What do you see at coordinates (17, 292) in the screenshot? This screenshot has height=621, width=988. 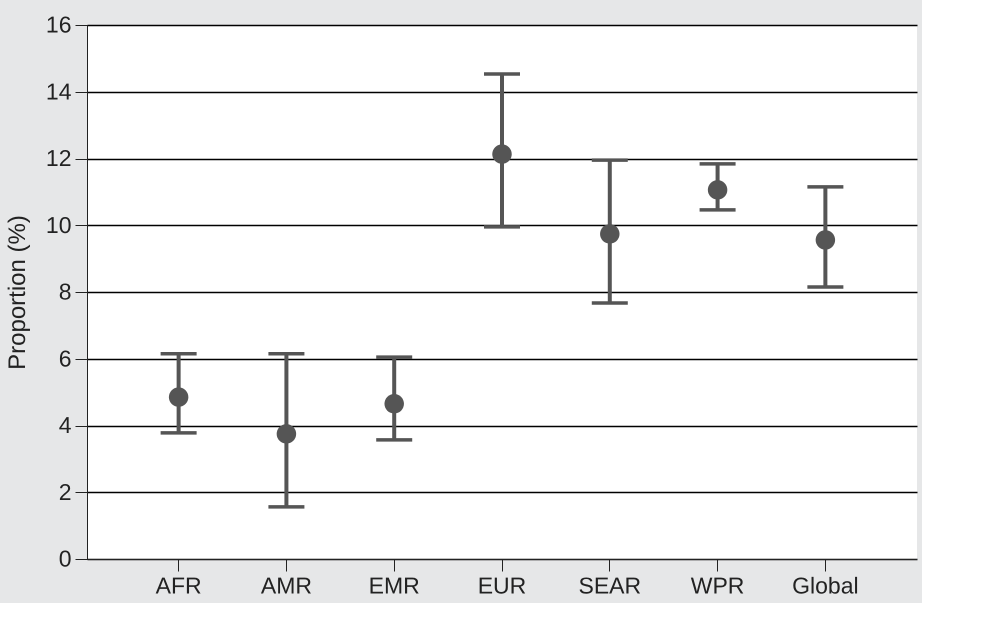 I see `y-axis-title: Proportion (%)` at bounding box center [17, 292].